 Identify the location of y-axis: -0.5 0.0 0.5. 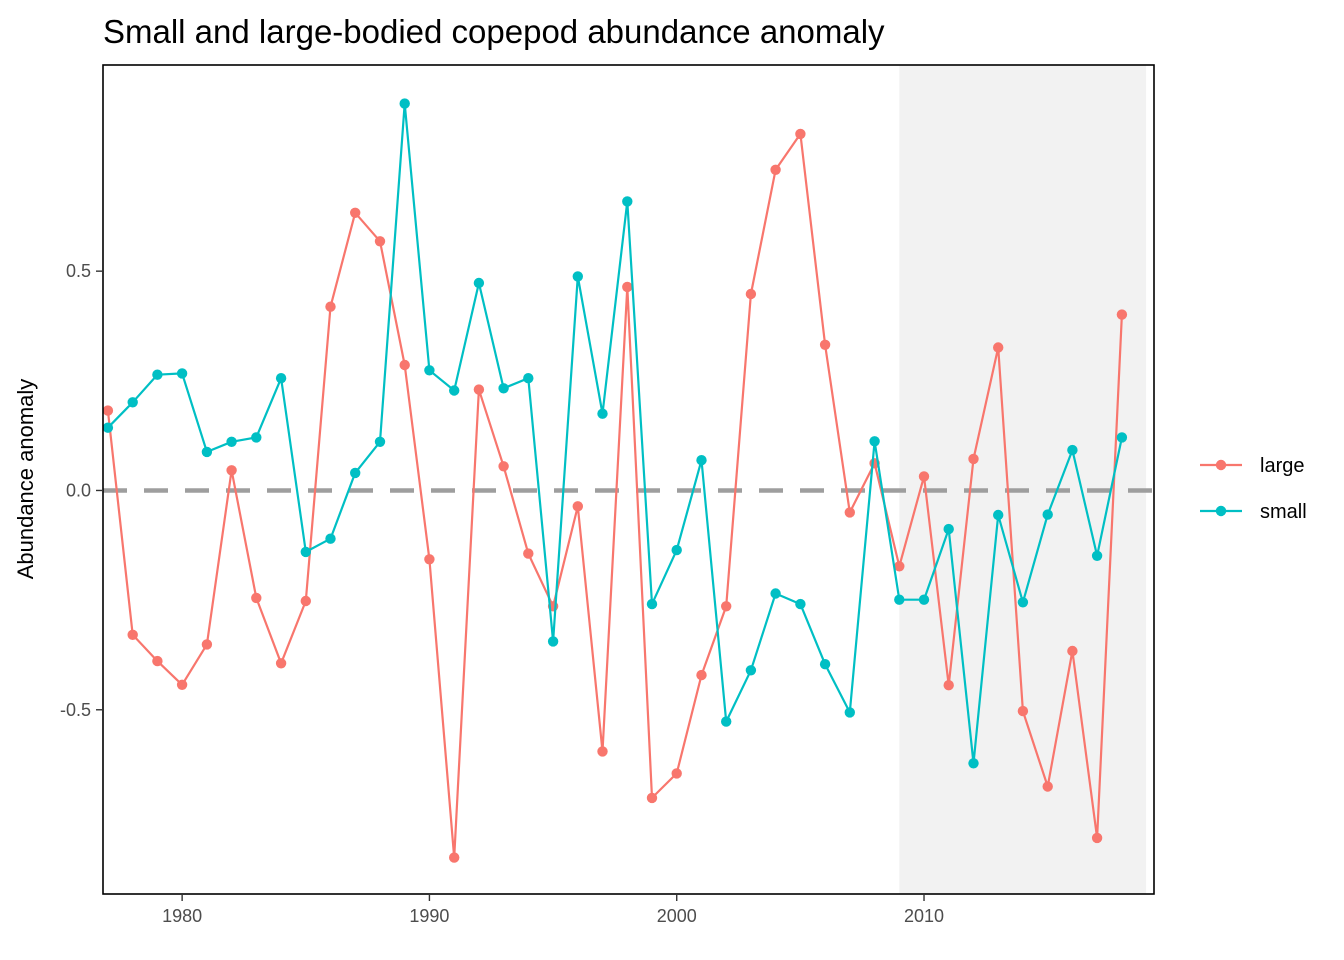
(81, 490).